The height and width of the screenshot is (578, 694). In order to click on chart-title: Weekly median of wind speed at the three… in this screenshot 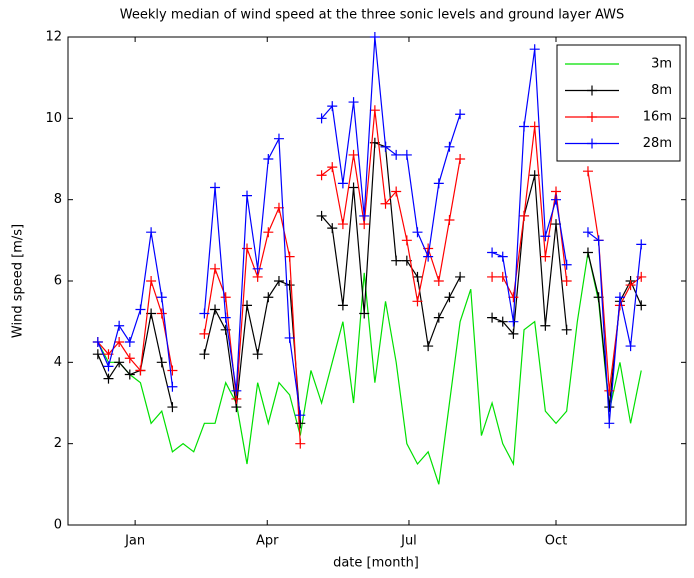, I will do `click(372, 15)`.